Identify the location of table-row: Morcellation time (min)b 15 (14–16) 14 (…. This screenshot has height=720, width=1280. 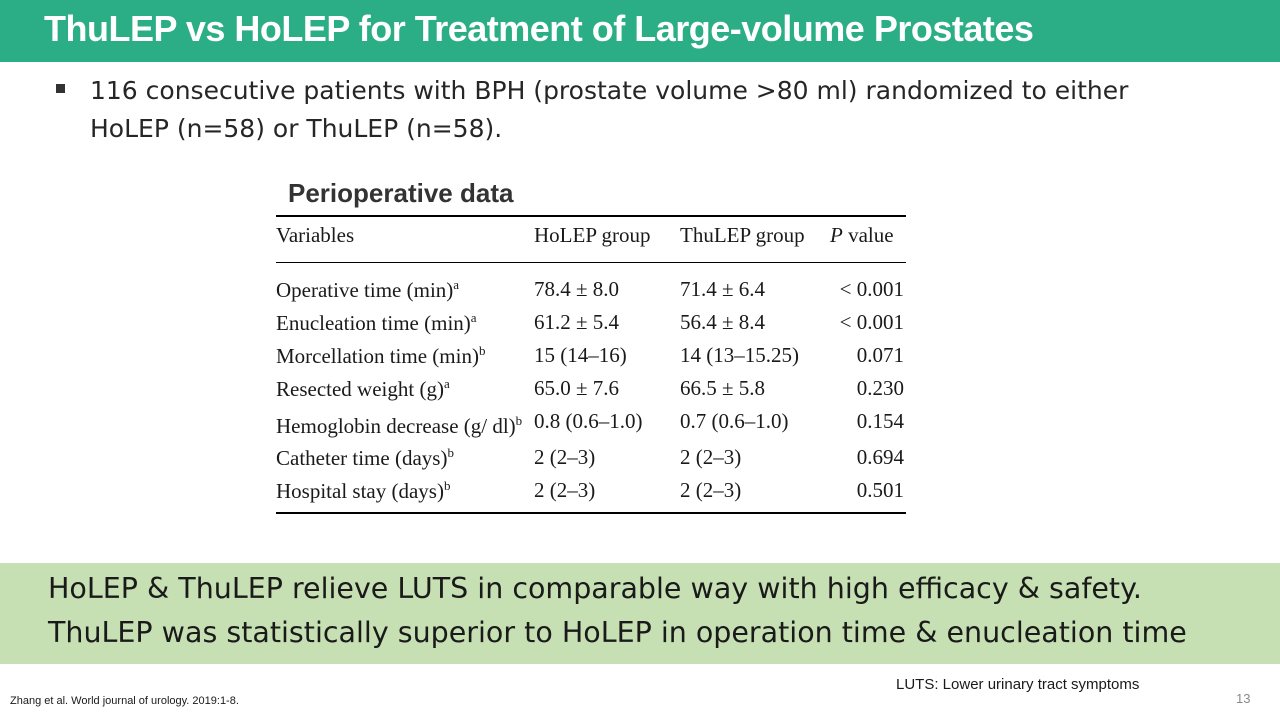
(591, 356).